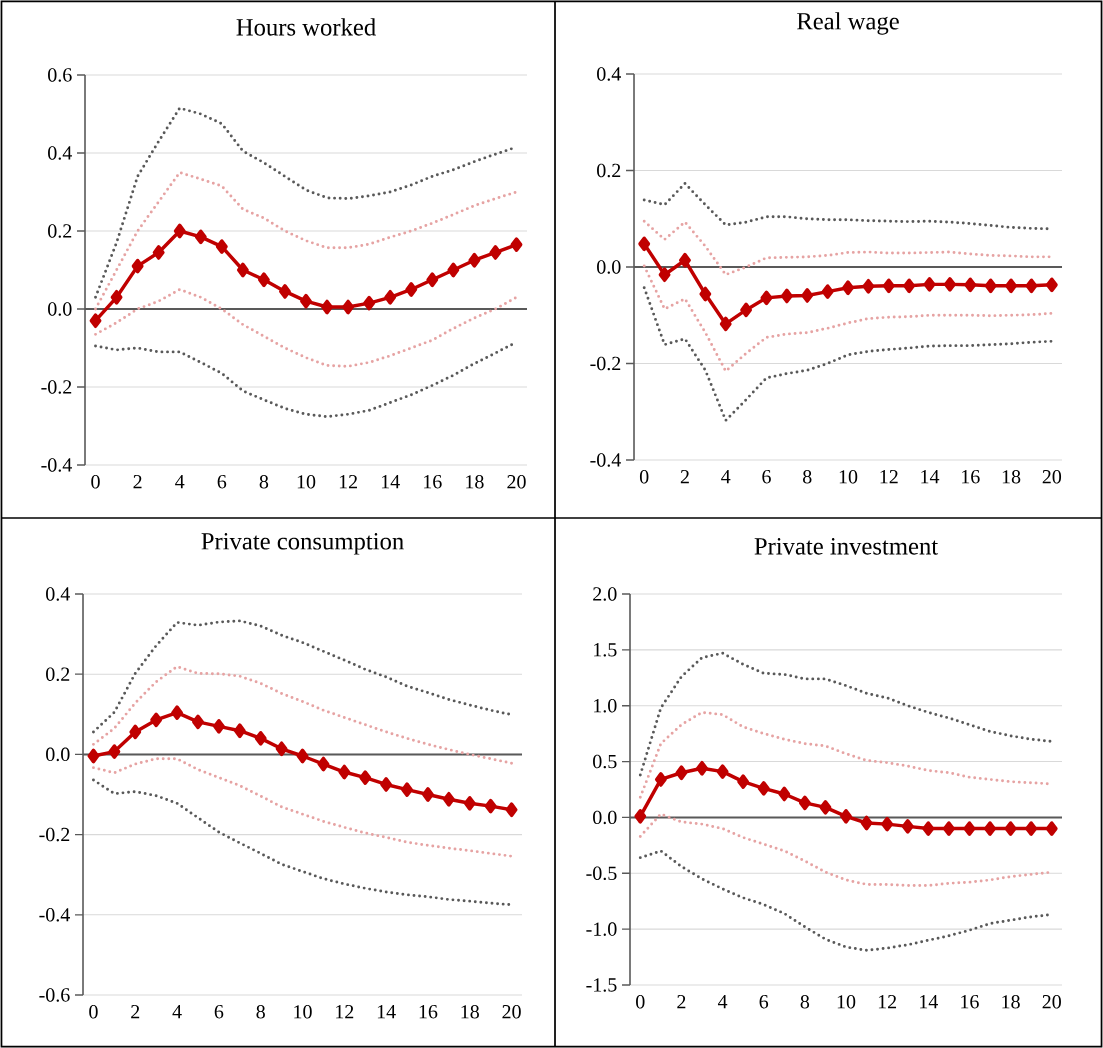 This screenshot has height=1048, width=1103. What do you see at coordinates (601, 873) in the screenshot?
I see `y-tick-label: -0.5` at bounding box center [601, 873].